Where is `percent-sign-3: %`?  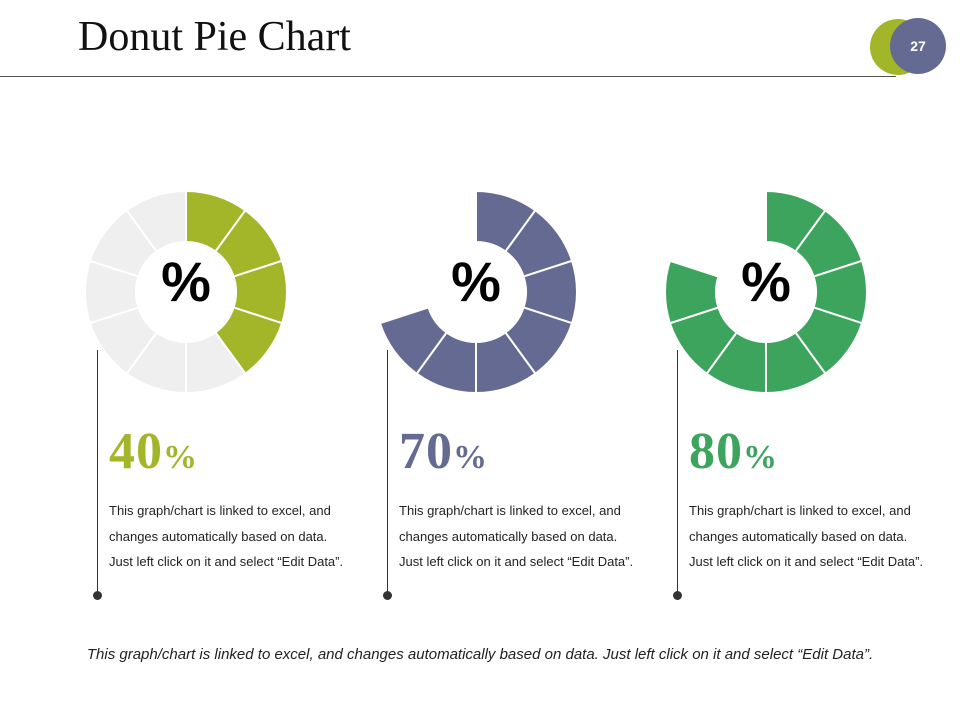
percent-sign-3: % is located at coordinates (760, 457).